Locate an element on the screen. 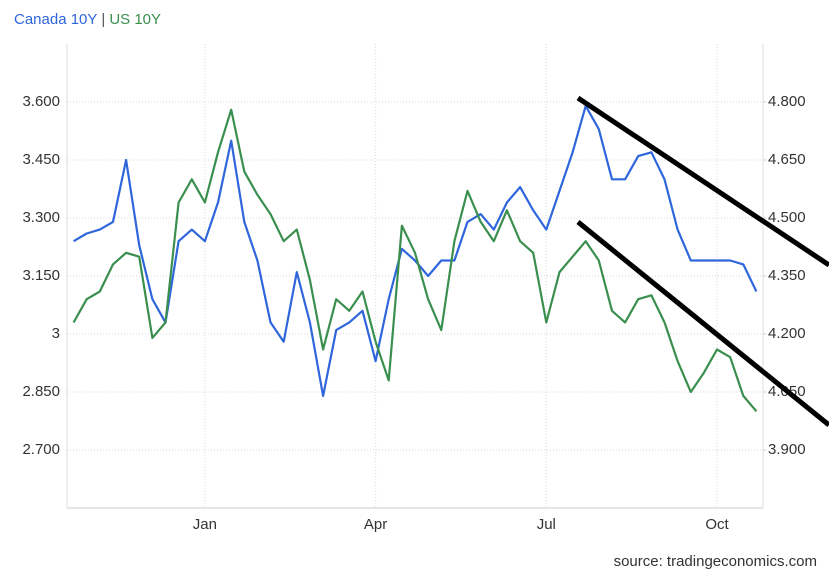  y-tick-label: 3.600 is located at coordinates (41, 101).